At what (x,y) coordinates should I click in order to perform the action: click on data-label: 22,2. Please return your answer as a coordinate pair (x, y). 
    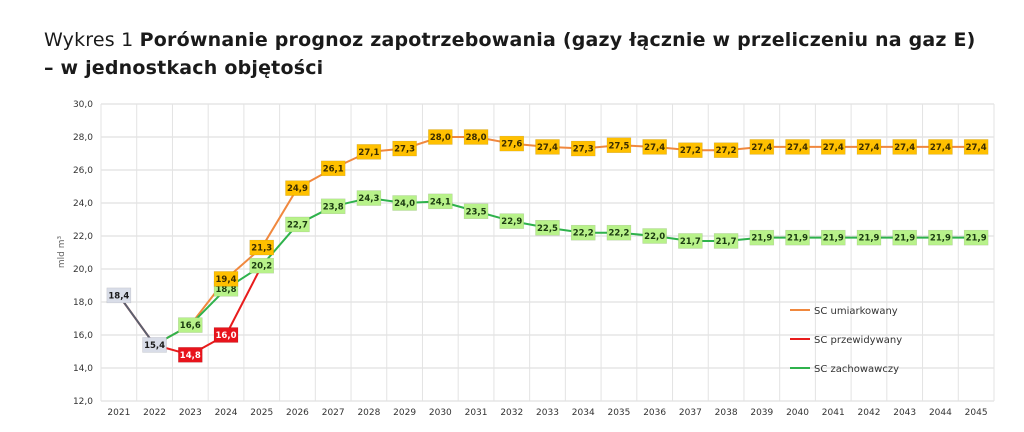
    Looking at the image, I should click on (619, 232).